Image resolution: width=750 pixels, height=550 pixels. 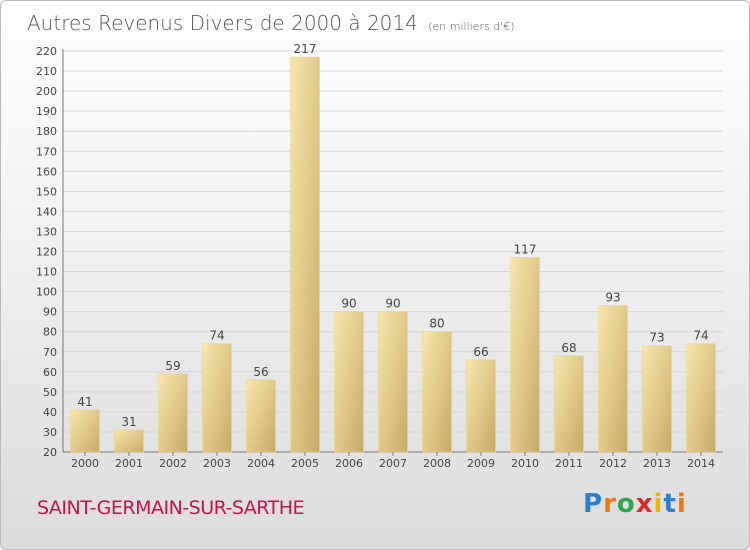 I want to click on y-tick-label: 120, so click(x=46, y=252).